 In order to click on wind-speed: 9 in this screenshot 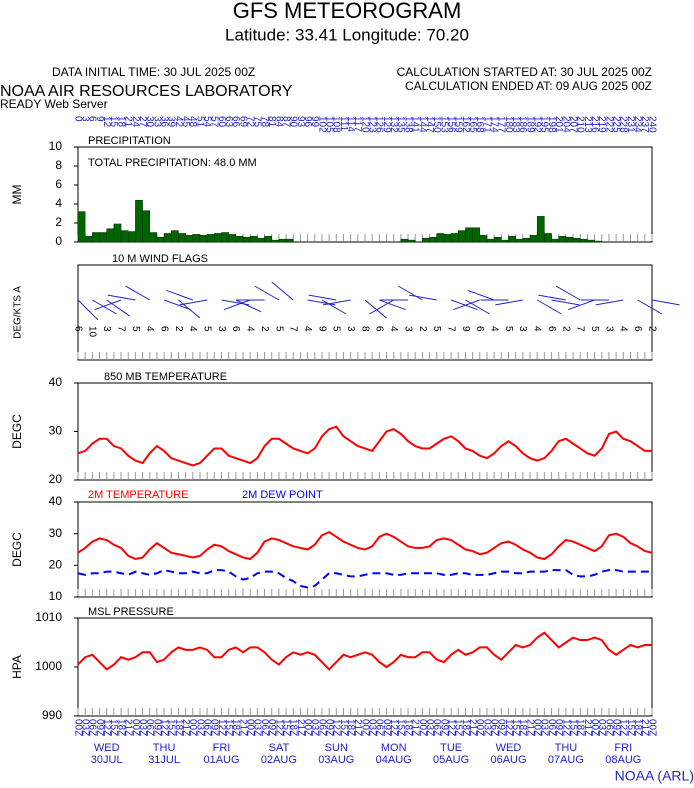, I will do `click(321, 329)`.